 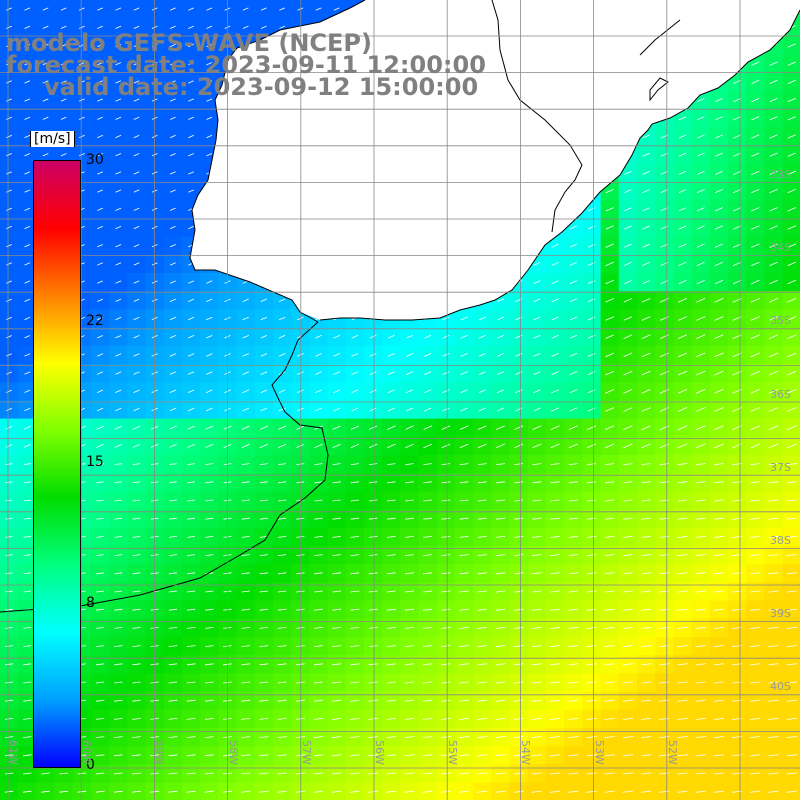 What do you see at coordinates (90, 765) in the screenshot?
I see `colorbar-tick-label: 0` at bounding box center [90, 765].